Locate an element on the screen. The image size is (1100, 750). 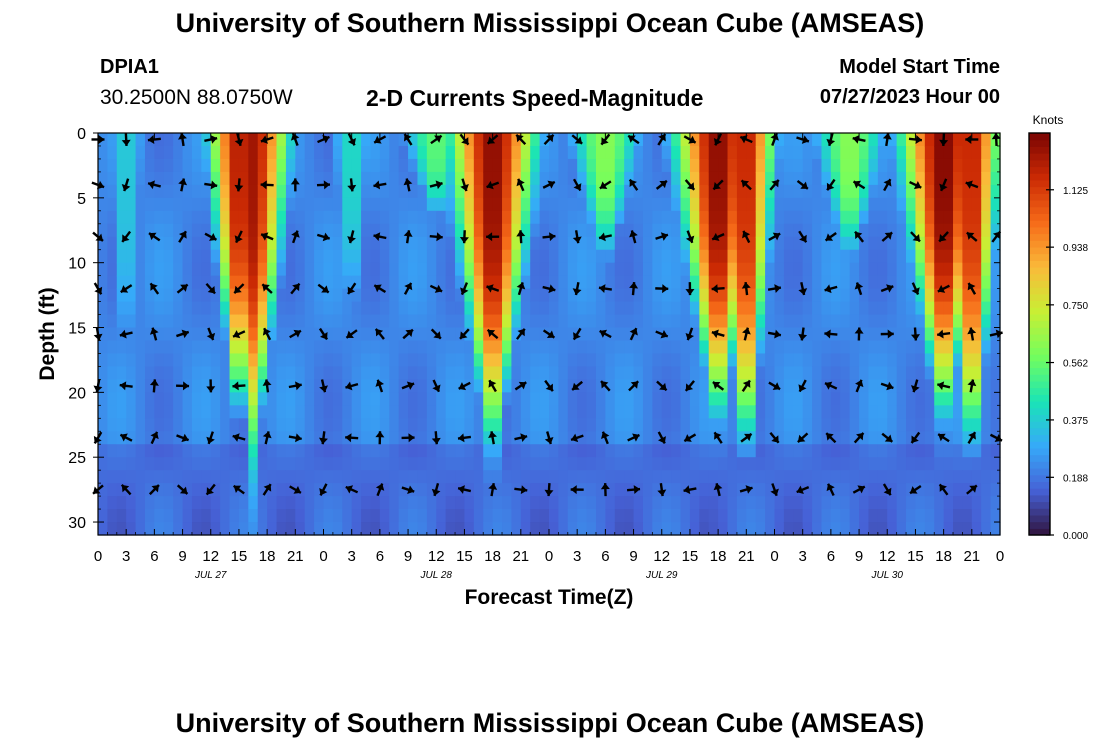
x-tick-label: 15 is located at coordinates (464, 556).